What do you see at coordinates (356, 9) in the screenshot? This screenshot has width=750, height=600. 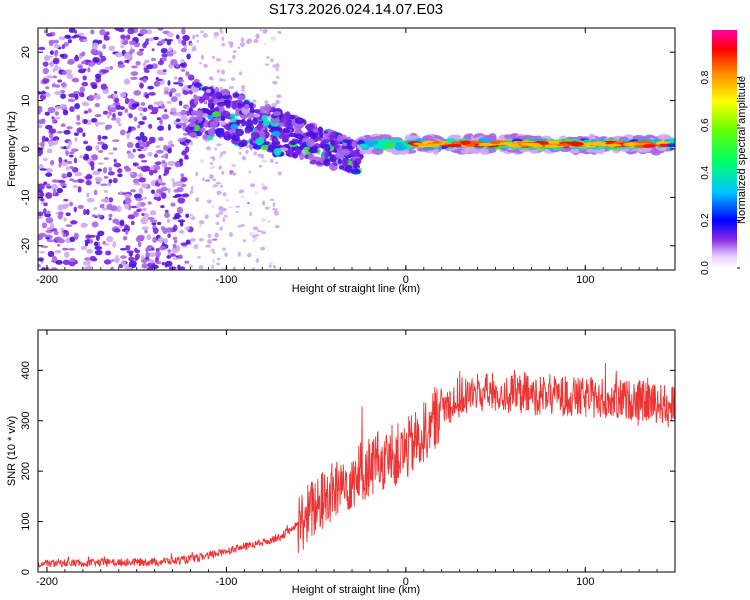 I see `page-title: S173.2026.024.14.07.E03` at bounding box center [356, 9].